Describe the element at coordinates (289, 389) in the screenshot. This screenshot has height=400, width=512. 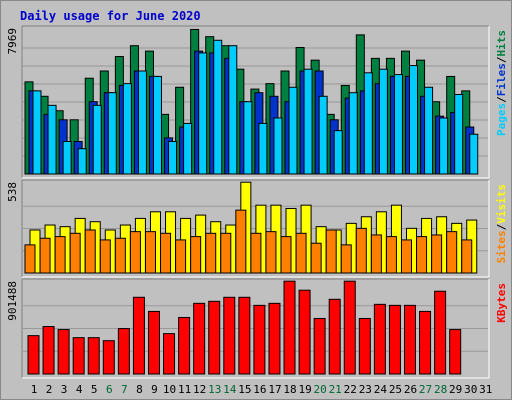
I see `x-tick-label-day-18: 18` at that location.